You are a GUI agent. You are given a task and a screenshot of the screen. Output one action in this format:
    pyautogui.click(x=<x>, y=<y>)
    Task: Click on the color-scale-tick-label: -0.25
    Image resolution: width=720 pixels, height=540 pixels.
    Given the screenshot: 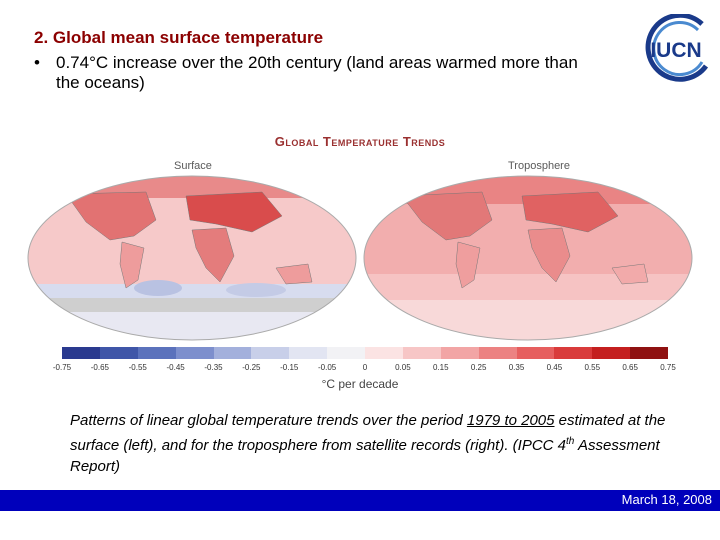 What is the action you would take?
    pyautogui.click(x=251, y=367)
    